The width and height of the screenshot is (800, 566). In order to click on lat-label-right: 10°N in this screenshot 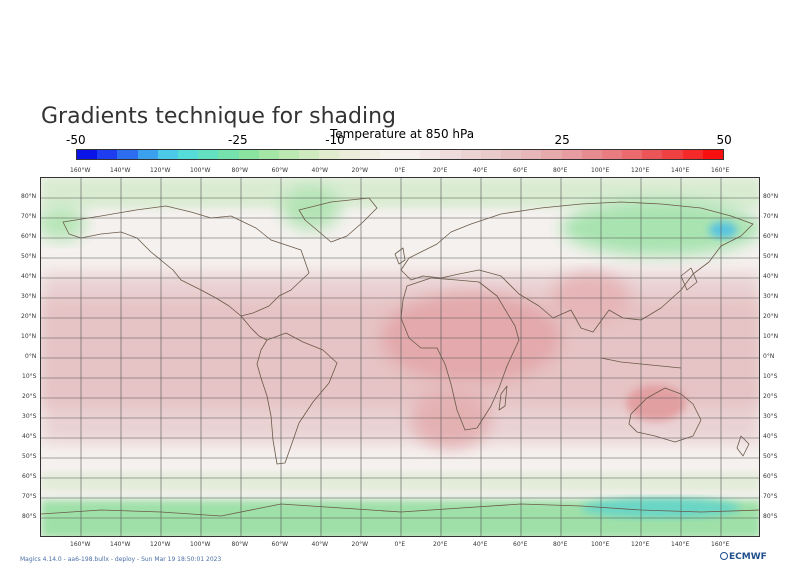, I will do `click(771, 336)`.